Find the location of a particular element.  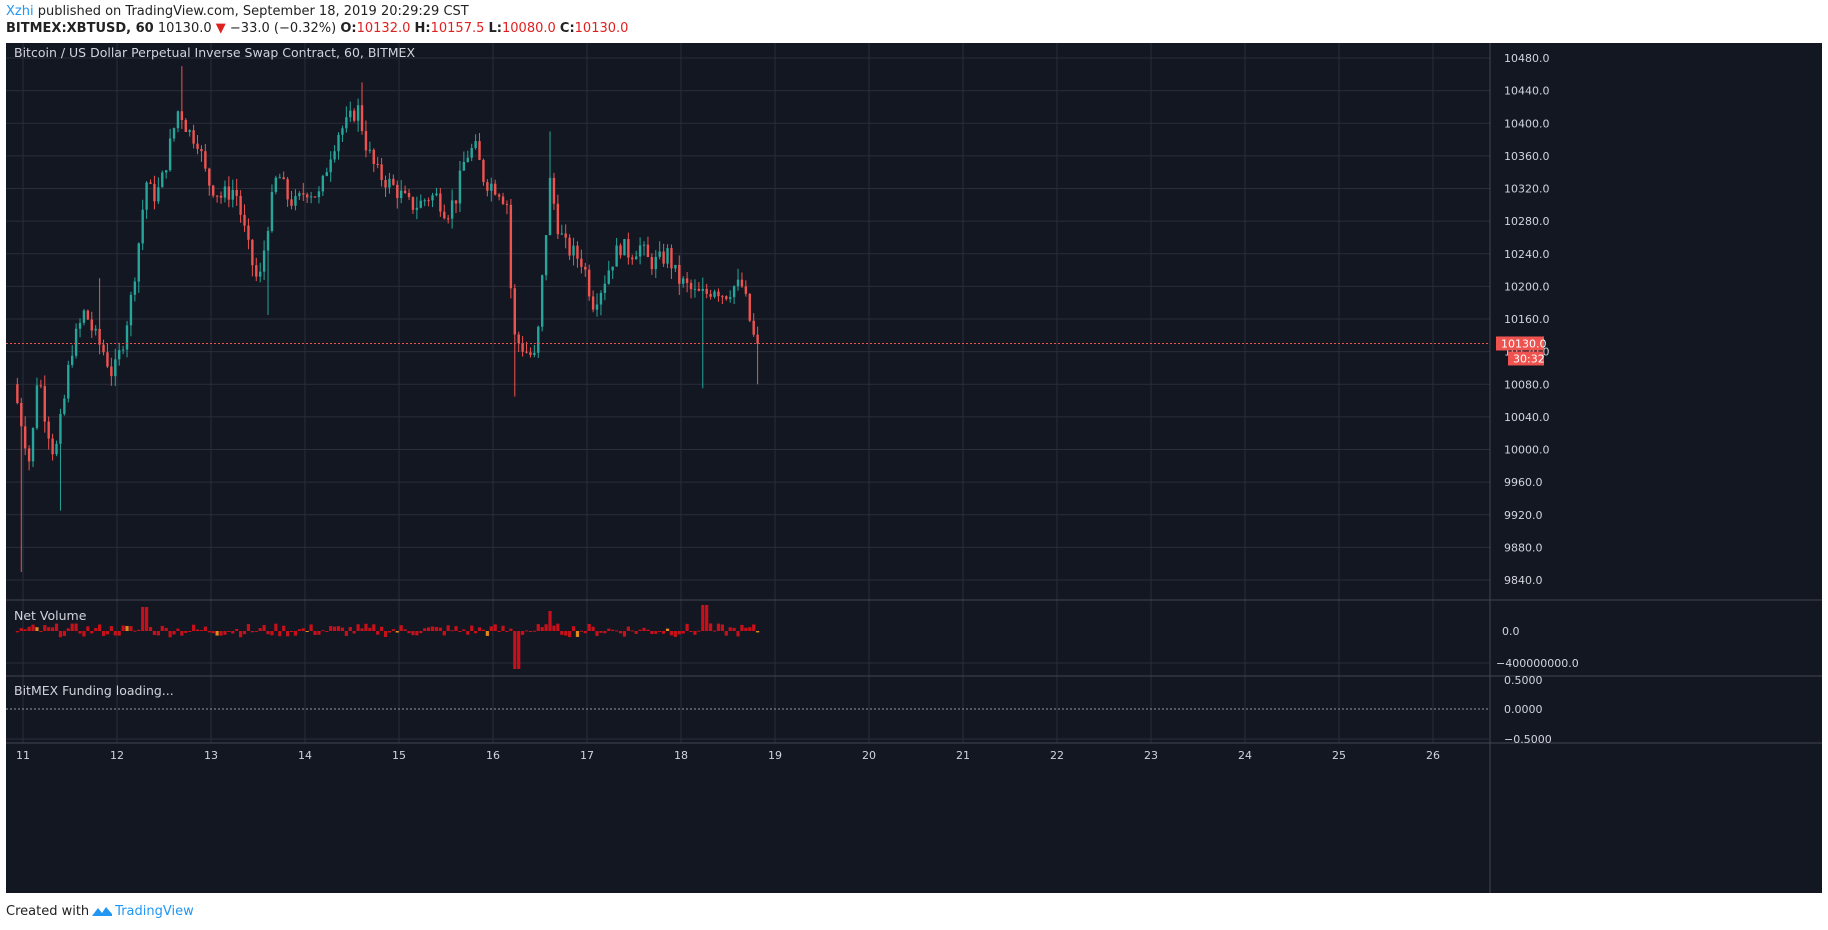

price-tick-label: 9920.0 is located at coordinates (1523, 515).